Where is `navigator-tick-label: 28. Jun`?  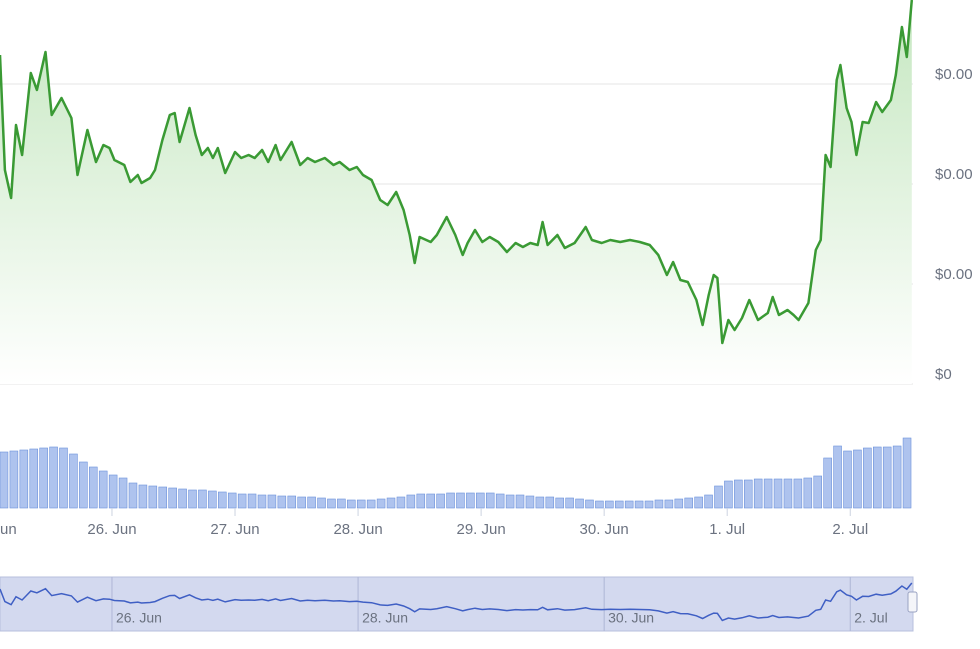 navigator-tick-label: 28. Jun is located at coordinates (385, 618).